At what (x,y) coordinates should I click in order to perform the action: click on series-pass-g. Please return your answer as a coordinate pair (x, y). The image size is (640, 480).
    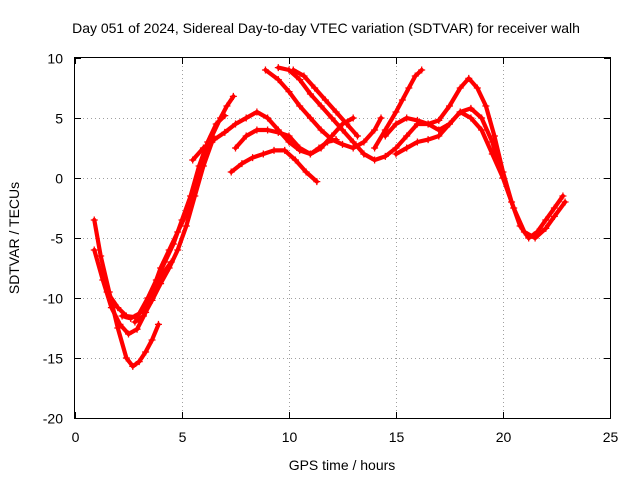
    Looking at the image, I should click on (294, 136).